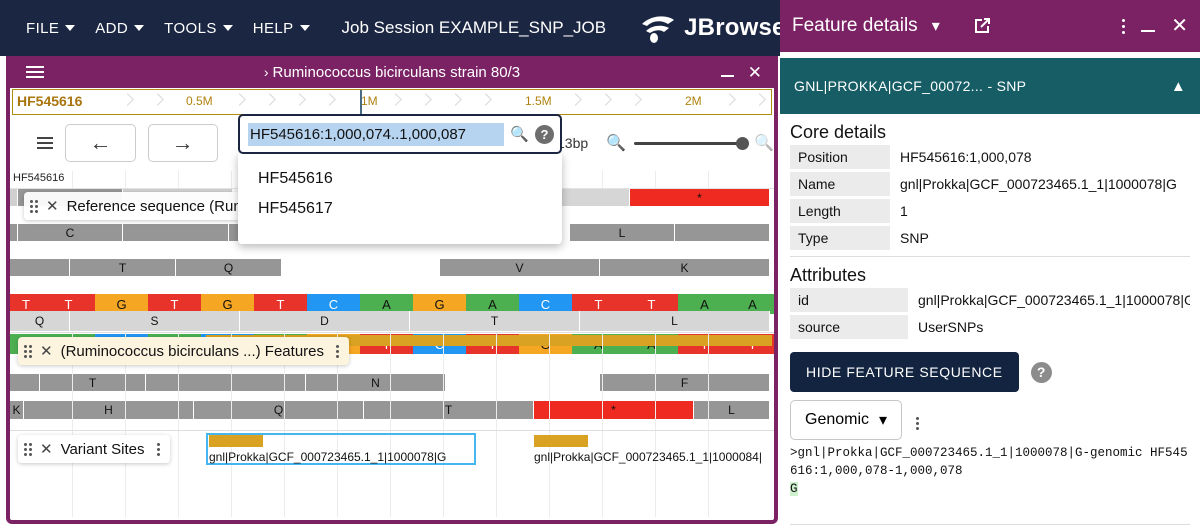 The image size is (1200, 530). Describe the element at coordinates (400, 198) in the screenshot. I see `search-suggestions: HF545616 HF545617` at that location.